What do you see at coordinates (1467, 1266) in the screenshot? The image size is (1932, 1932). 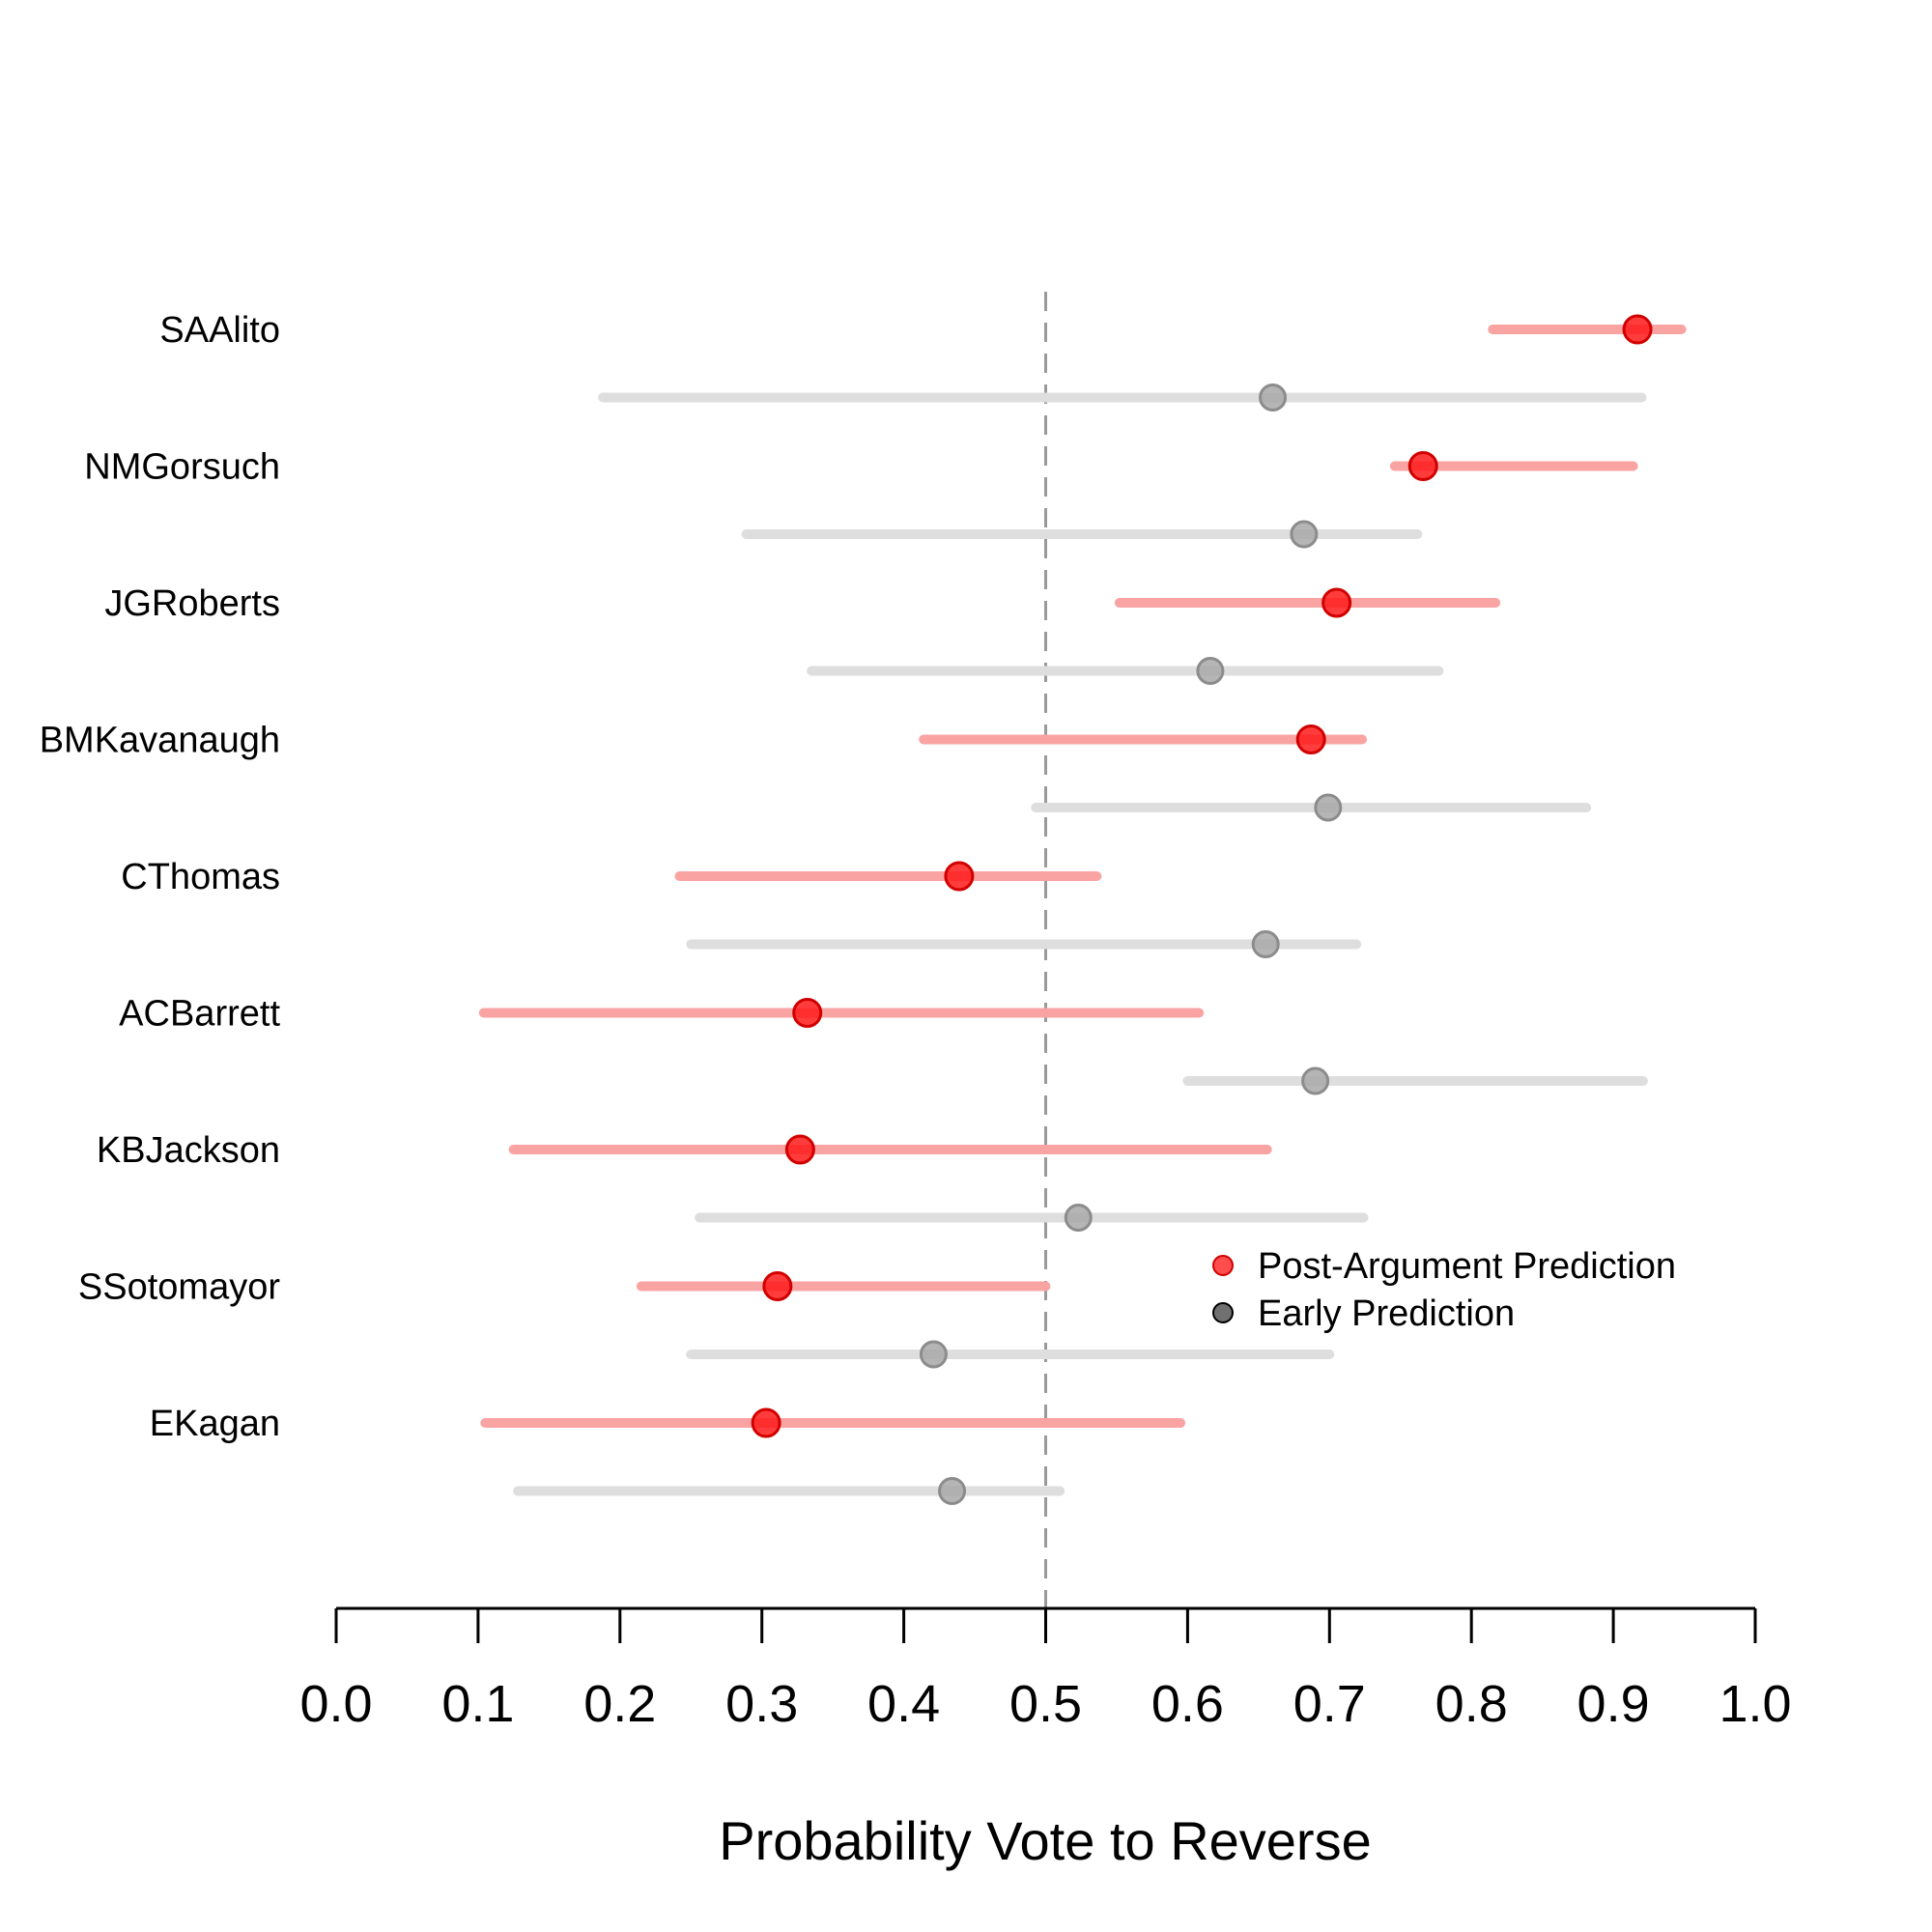 I see `legend-label-post: Post-Argument Prediction` at bounding box center [1467, 1266].